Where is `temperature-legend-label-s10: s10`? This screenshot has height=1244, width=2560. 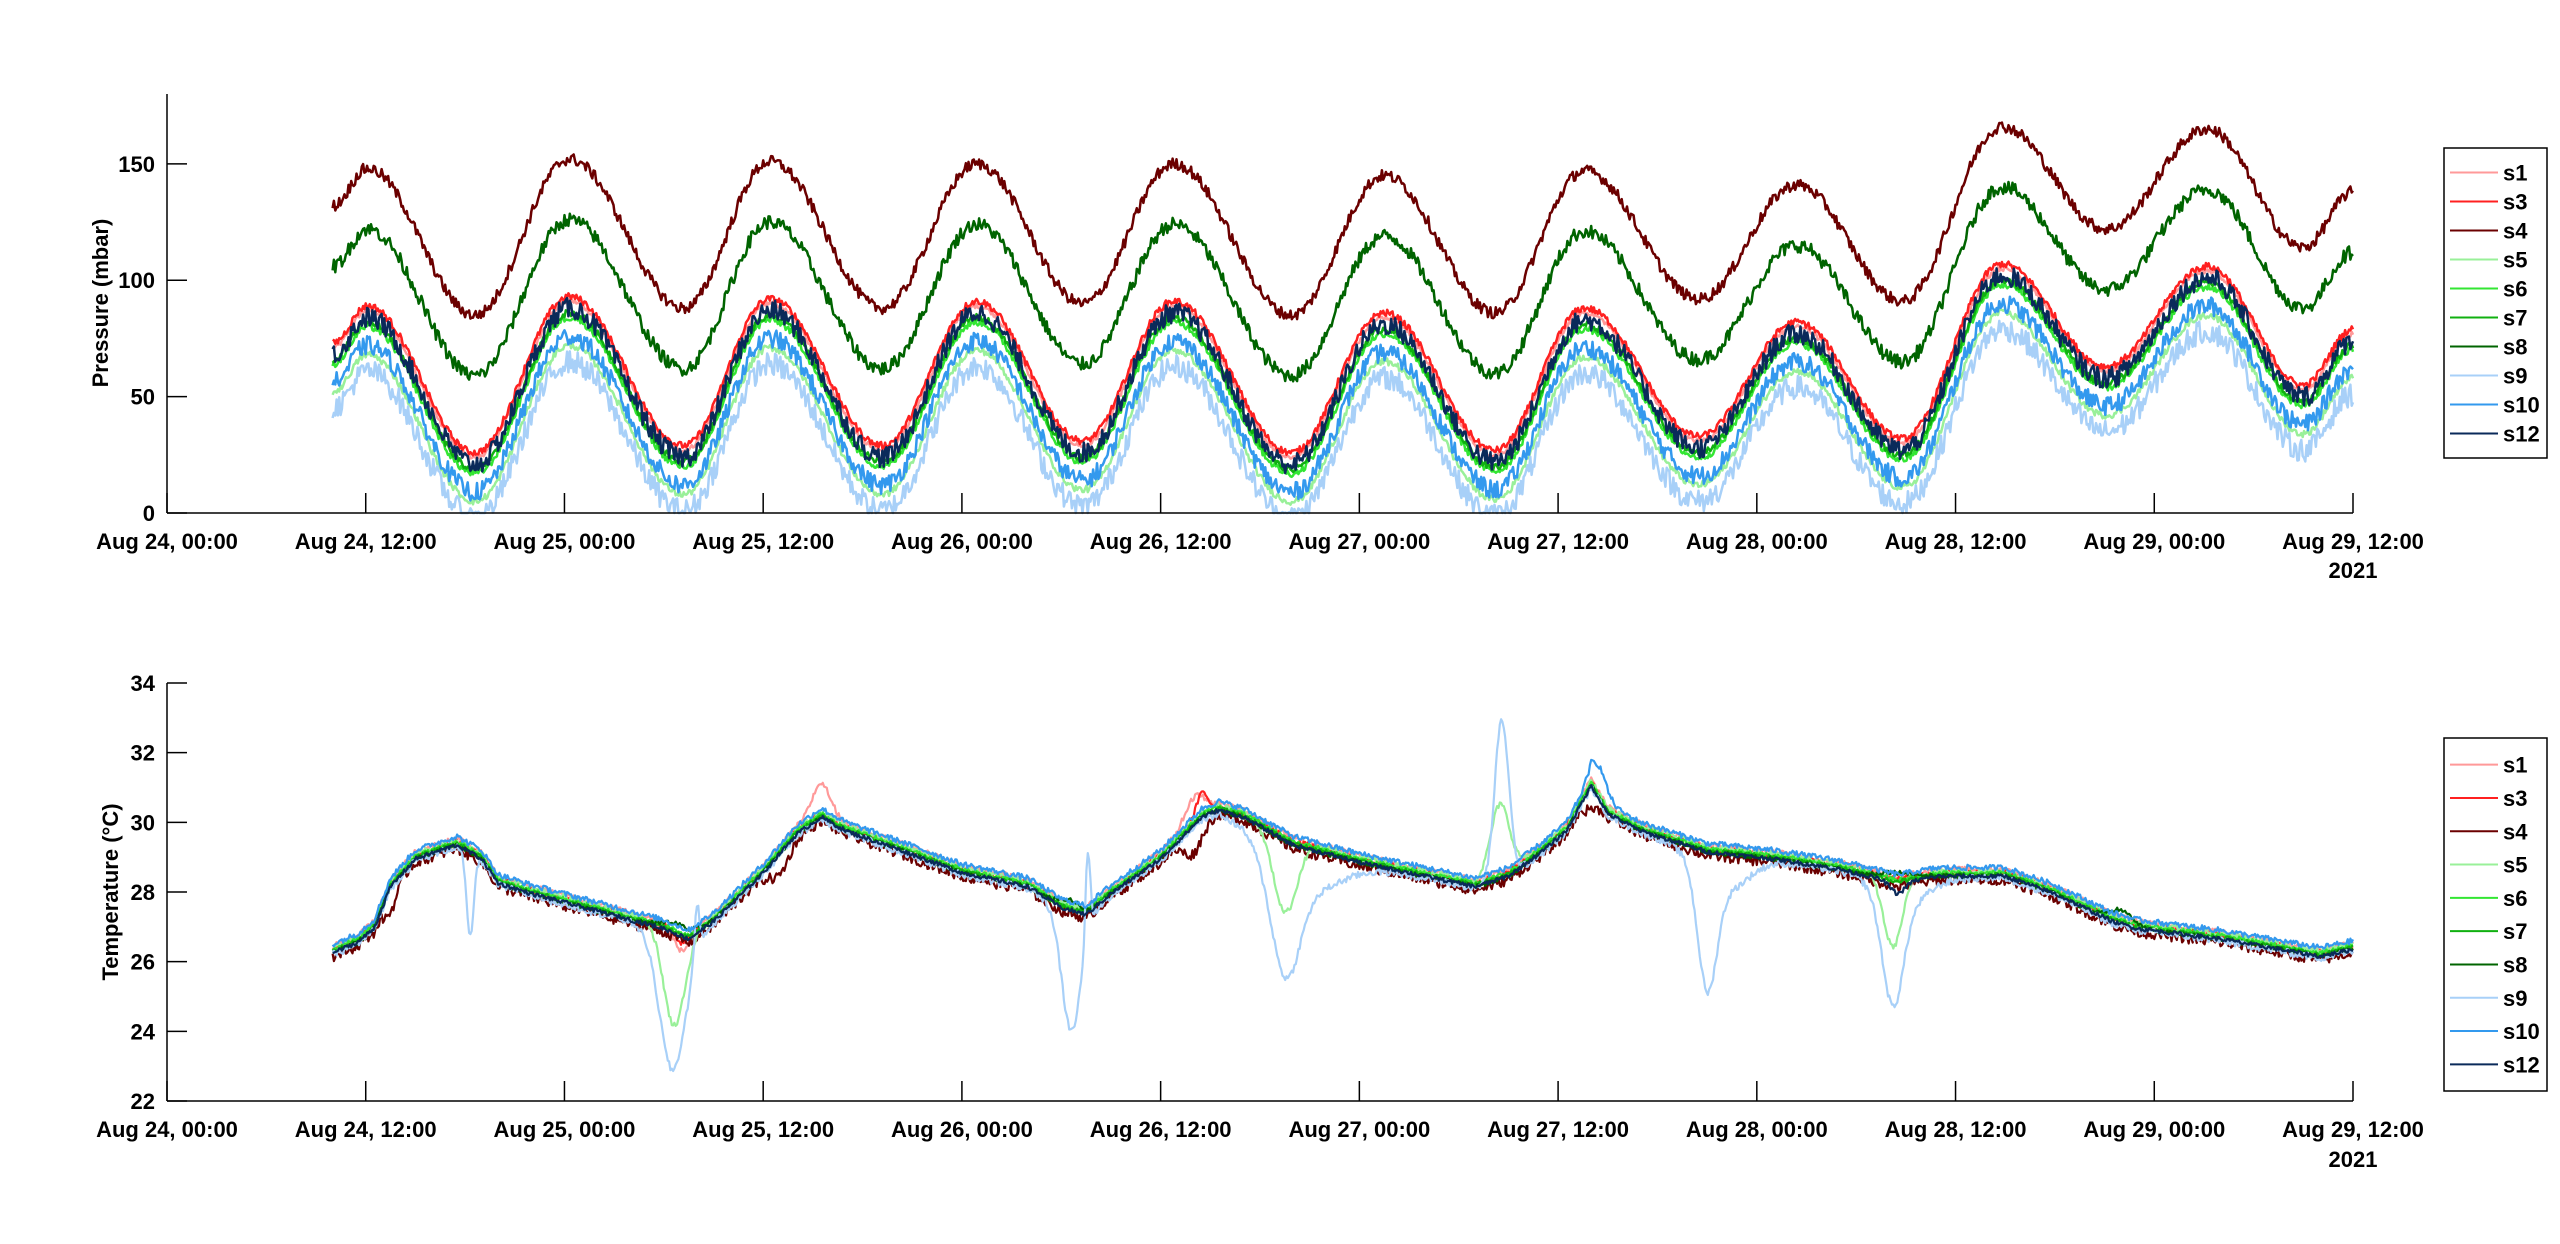
temperature-legend-label-s10: s10 is located at coordinates (2521, 1031).